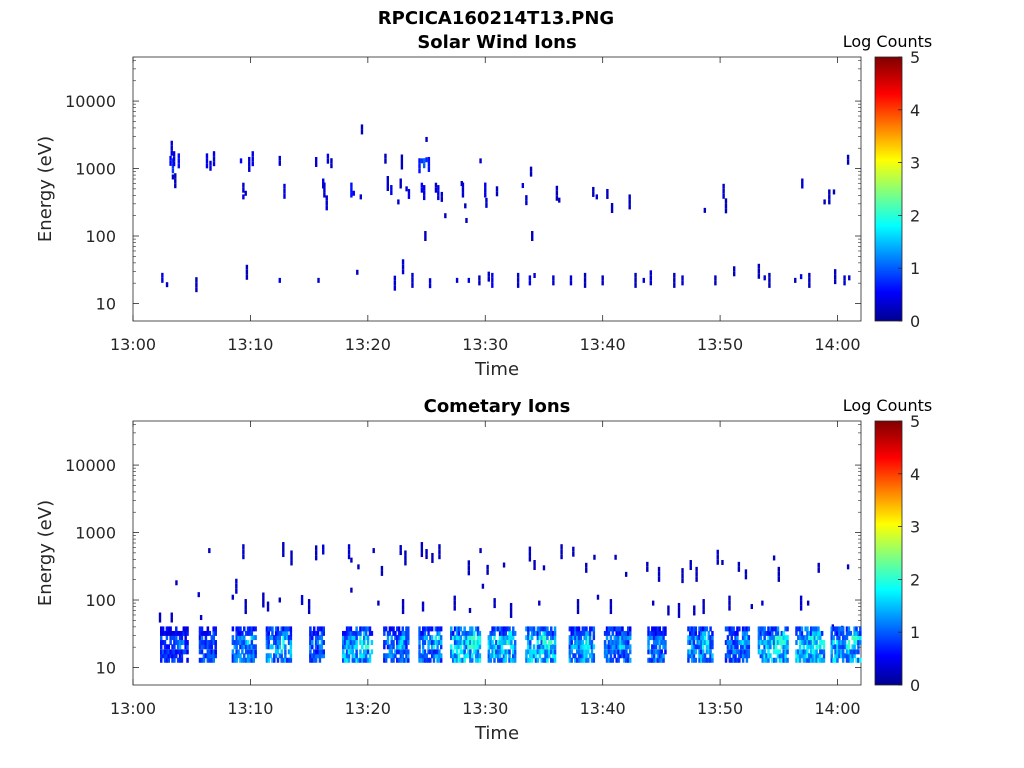  What do you see at coordinates (106, 667) in the screenshot?
I see `y-tick-label: 10` at bounding box center [106, 667].